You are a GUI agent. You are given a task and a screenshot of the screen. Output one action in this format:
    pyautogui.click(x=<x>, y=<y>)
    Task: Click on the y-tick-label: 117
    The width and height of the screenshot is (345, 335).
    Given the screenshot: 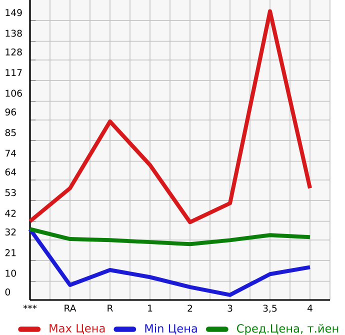 What is the action you would take?
    pyautogui.click(x=14, y=72)
    